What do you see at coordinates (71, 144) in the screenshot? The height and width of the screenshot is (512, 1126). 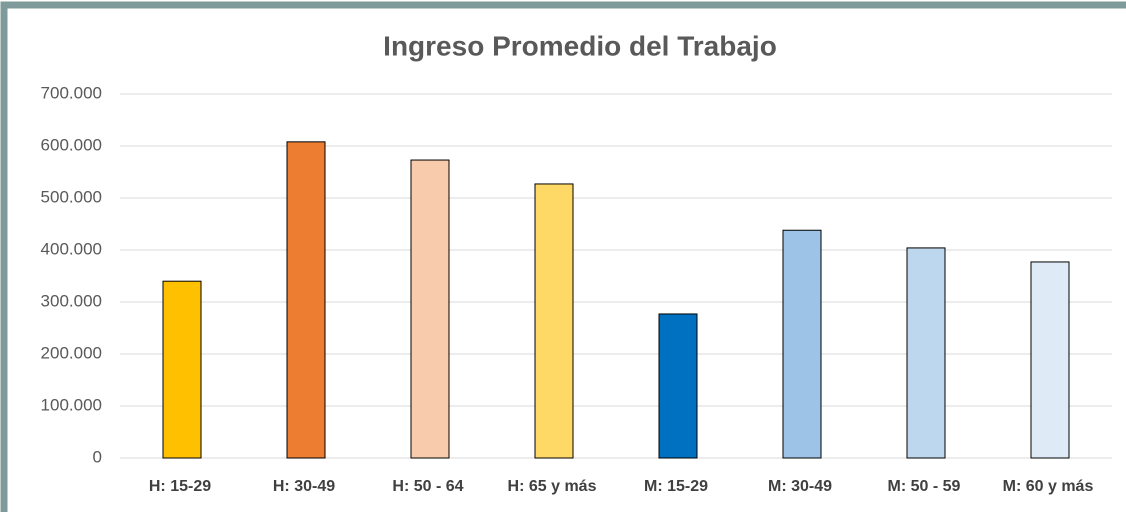 I see `y-tick-label: 600.000` at bounding box center [71, 144].